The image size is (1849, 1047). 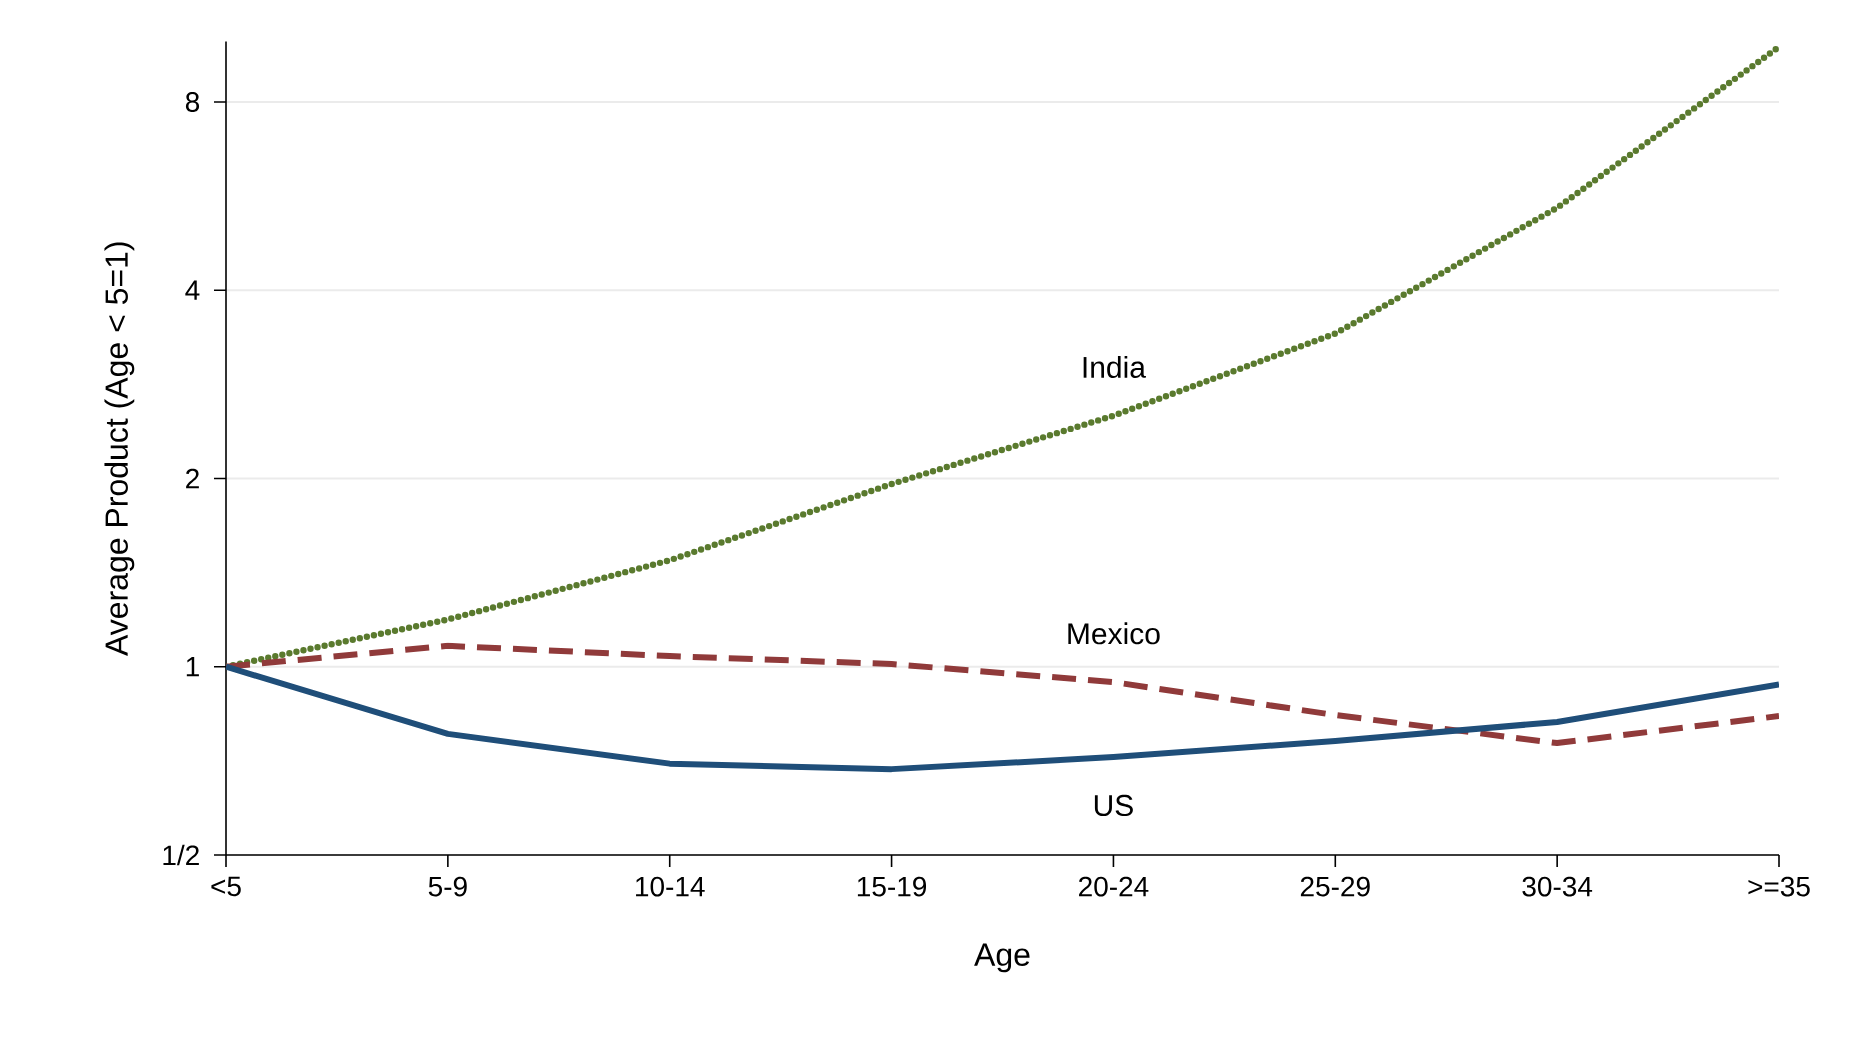 What do you see at coordinates (119, 449) in the screenshot?
I see `y-axis-title: Average Product (Age < 5=1)` at bounding box center [119, 449].